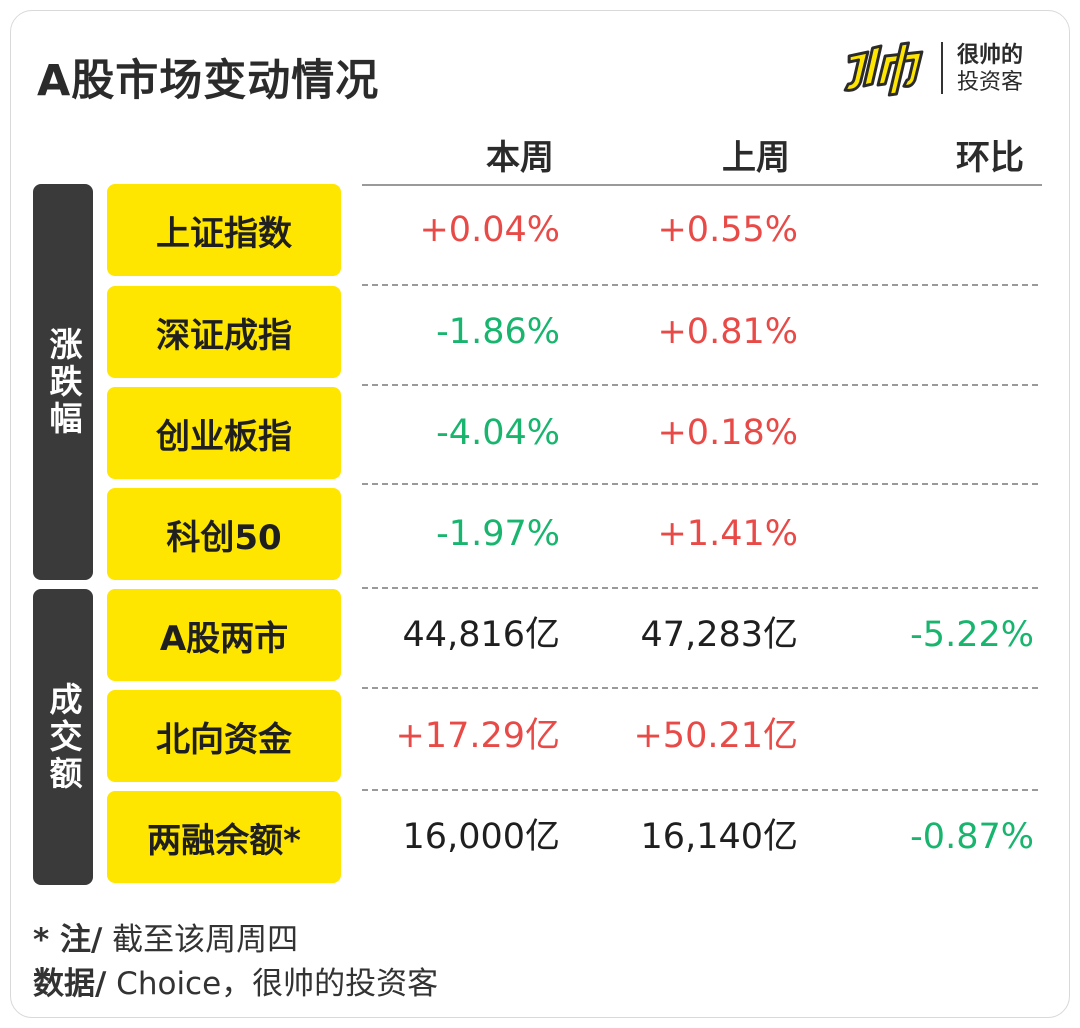 Image resolution: width=1080 pixels, height=1028 pixels. I want to click on shuai-logo-icon, so click(883, 69).